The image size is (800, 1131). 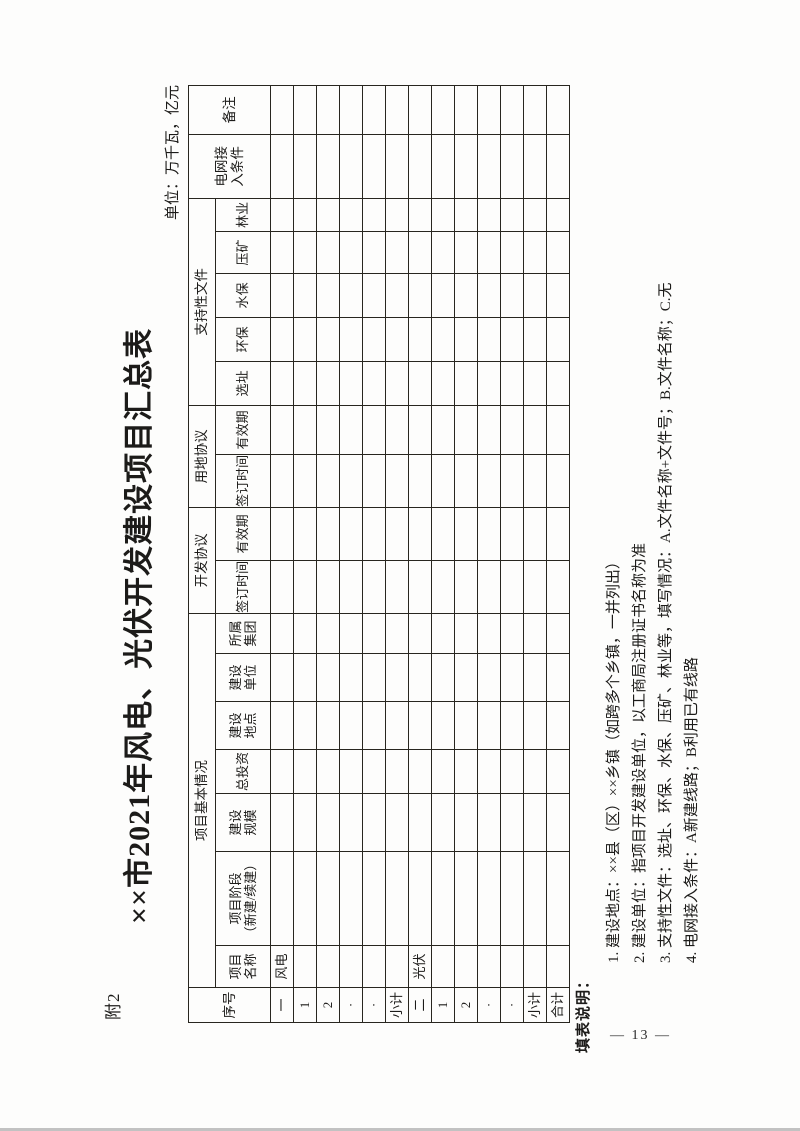 I want to click on table-row: 2, so click(x=466, y=554).